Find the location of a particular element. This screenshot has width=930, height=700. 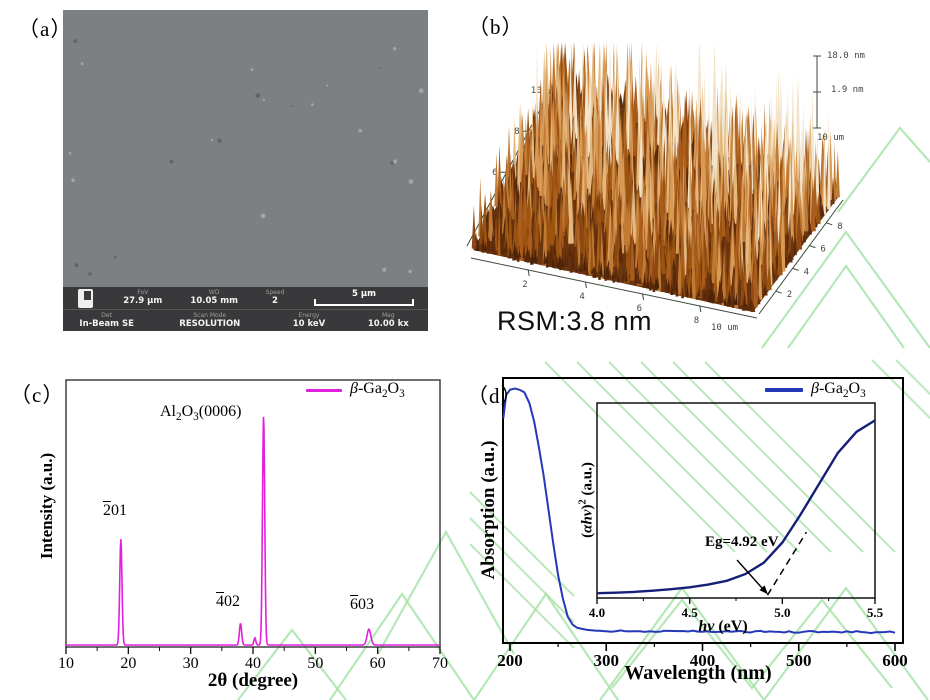

sem-info-bar: FoV 27.9 μm WD 10.05 mm Speed 2 5 μm is located at coordinates (245, 309).